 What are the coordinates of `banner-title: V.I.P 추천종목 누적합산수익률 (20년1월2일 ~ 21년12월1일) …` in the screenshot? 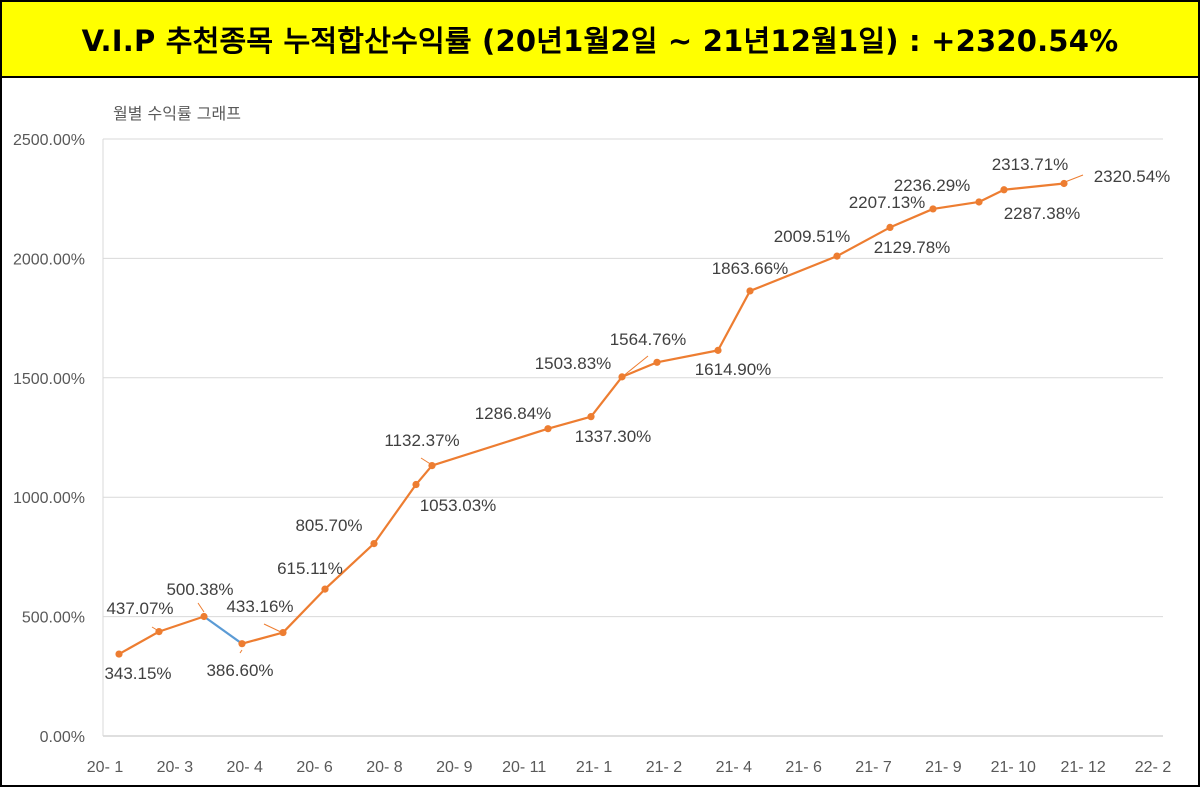 It's located at (600, 41).